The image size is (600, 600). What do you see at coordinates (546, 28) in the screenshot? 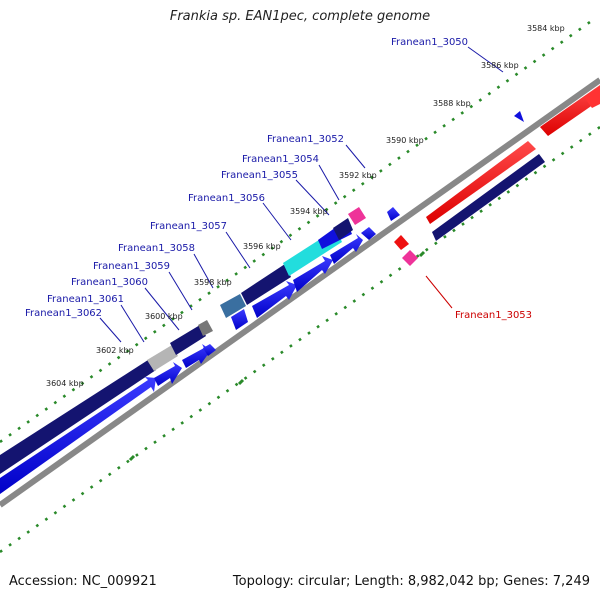
I see `scale-tick-label: 3584 kbp` at bounding box center [546, 28].